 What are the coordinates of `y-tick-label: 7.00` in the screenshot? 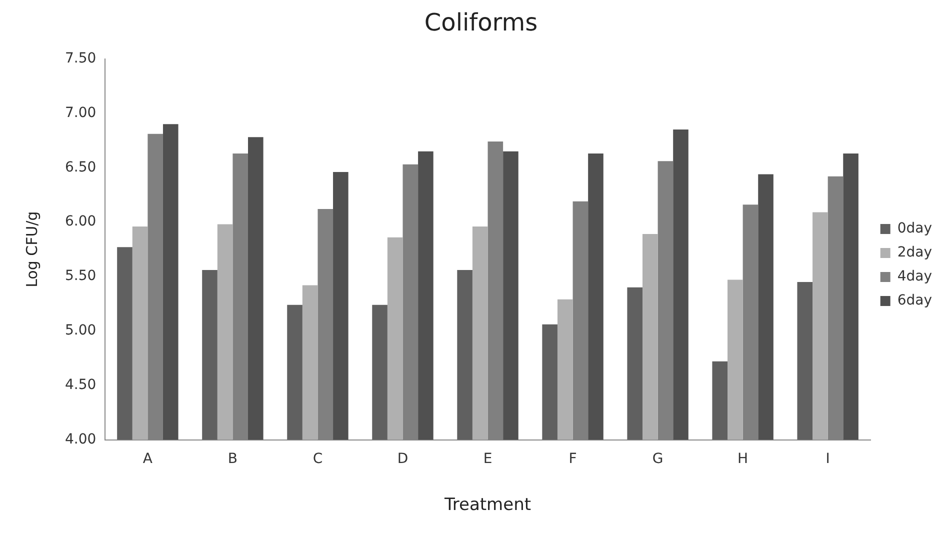 It's located at (80, 112).